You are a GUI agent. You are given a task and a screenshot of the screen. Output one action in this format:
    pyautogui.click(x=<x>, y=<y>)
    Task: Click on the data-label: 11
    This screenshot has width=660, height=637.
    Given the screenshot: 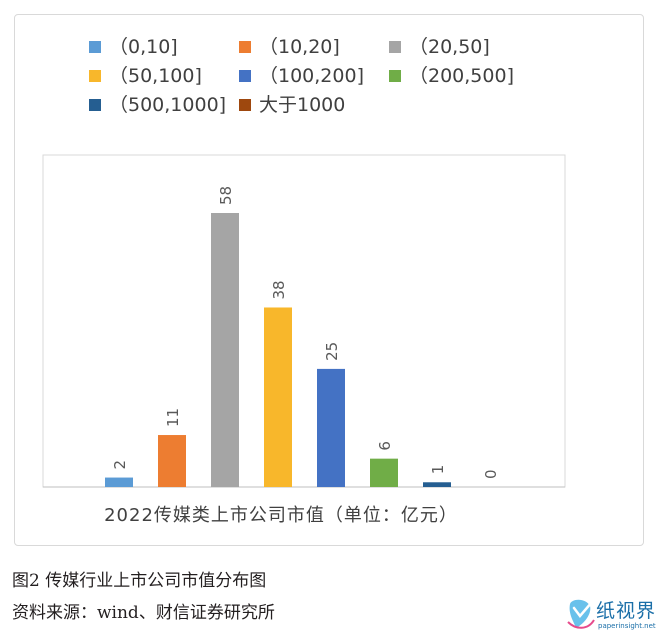 What is the action you would take?
    pyautogui.click(x=173, y=417)
    